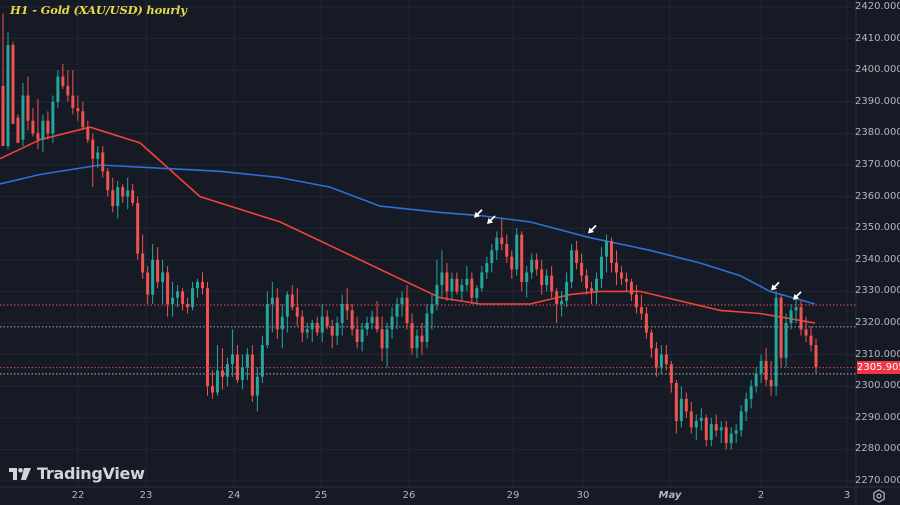 Image resolution: width=900 pixels, height=505 pixels. Describe the element at coordinates (877, 354) in the screenshot. I see `price-tick-label: 2310.000` at that location.